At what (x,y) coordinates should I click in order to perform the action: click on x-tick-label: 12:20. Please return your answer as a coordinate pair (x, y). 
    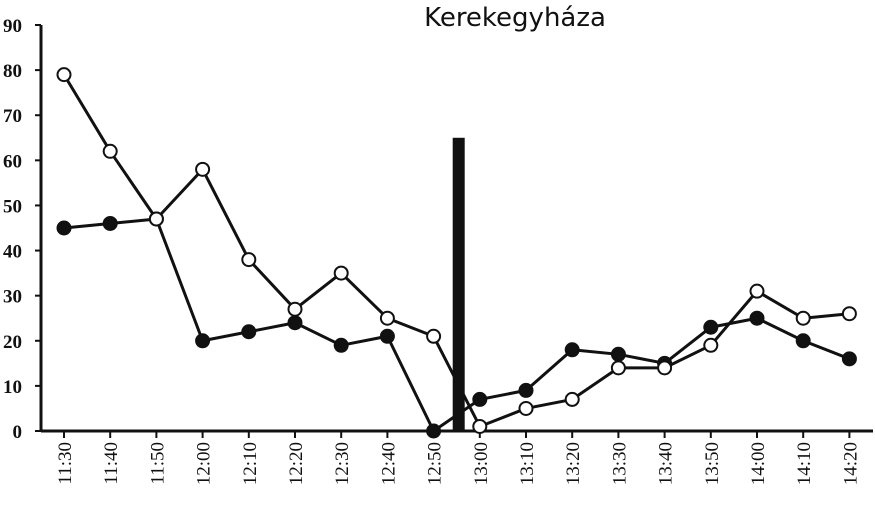
    Looking at the image, I should click on (296, 463).